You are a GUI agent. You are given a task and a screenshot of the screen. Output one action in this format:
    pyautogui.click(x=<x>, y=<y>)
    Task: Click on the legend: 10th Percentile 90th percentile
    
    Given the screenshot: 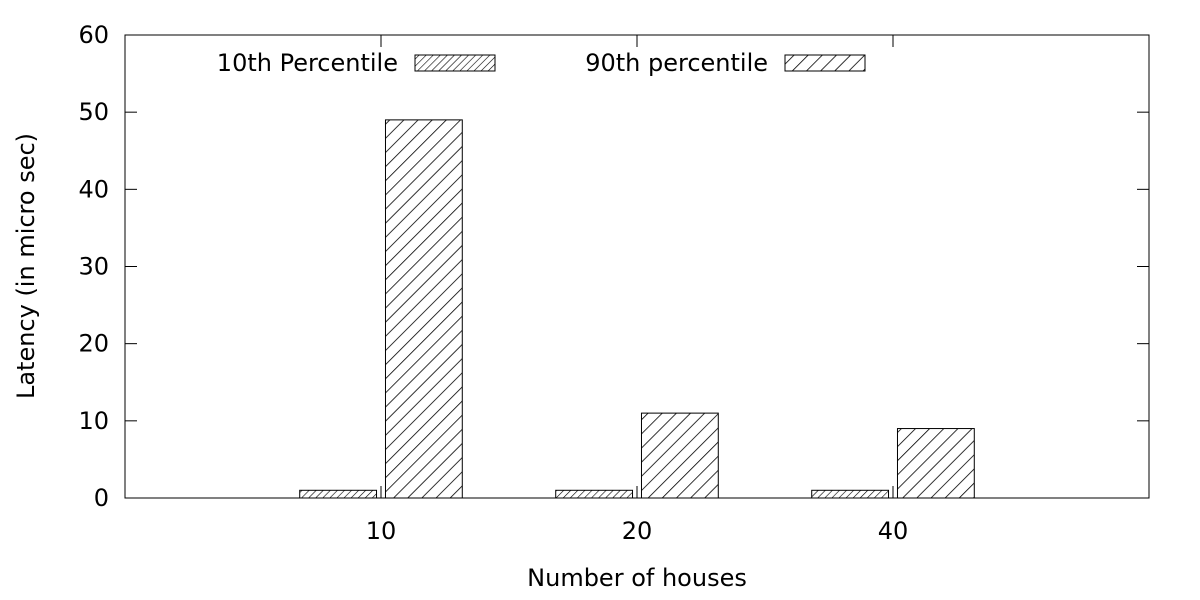 What is the action you would take?
    pyautogui.click(x=541, y=63)
    